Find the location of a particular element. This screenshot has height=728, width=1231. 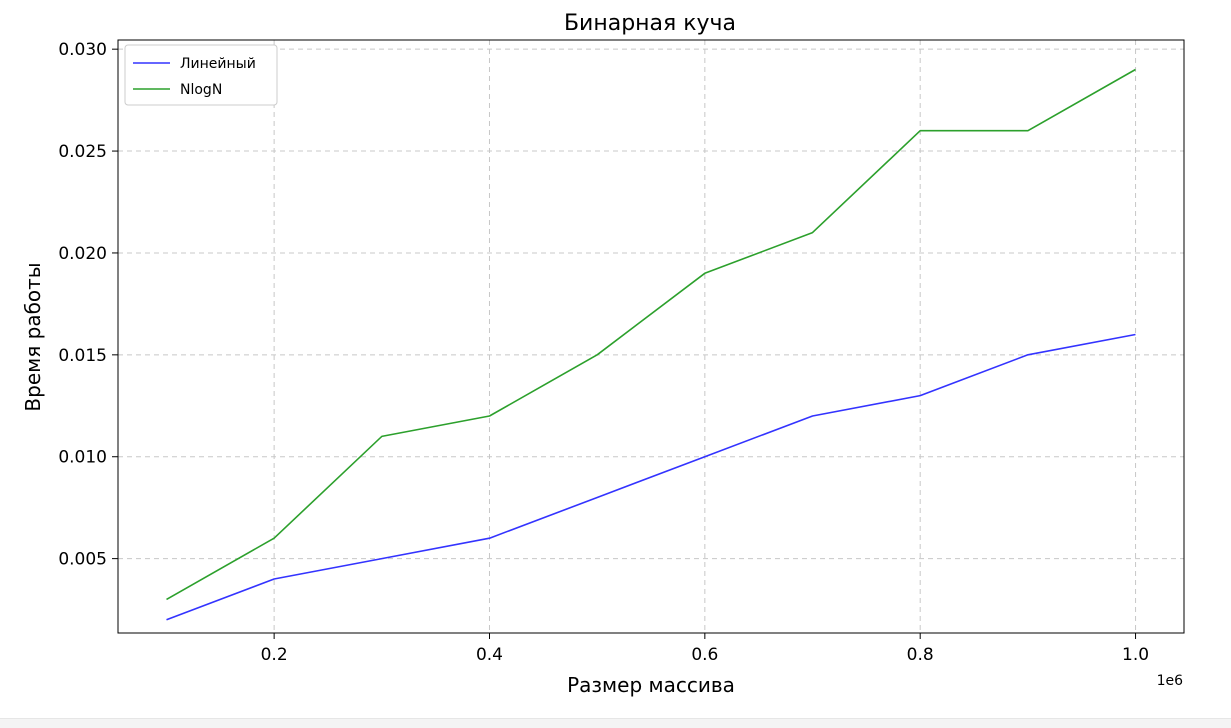

y-tick-label: 0.030 is located at coordinates (82, 50).